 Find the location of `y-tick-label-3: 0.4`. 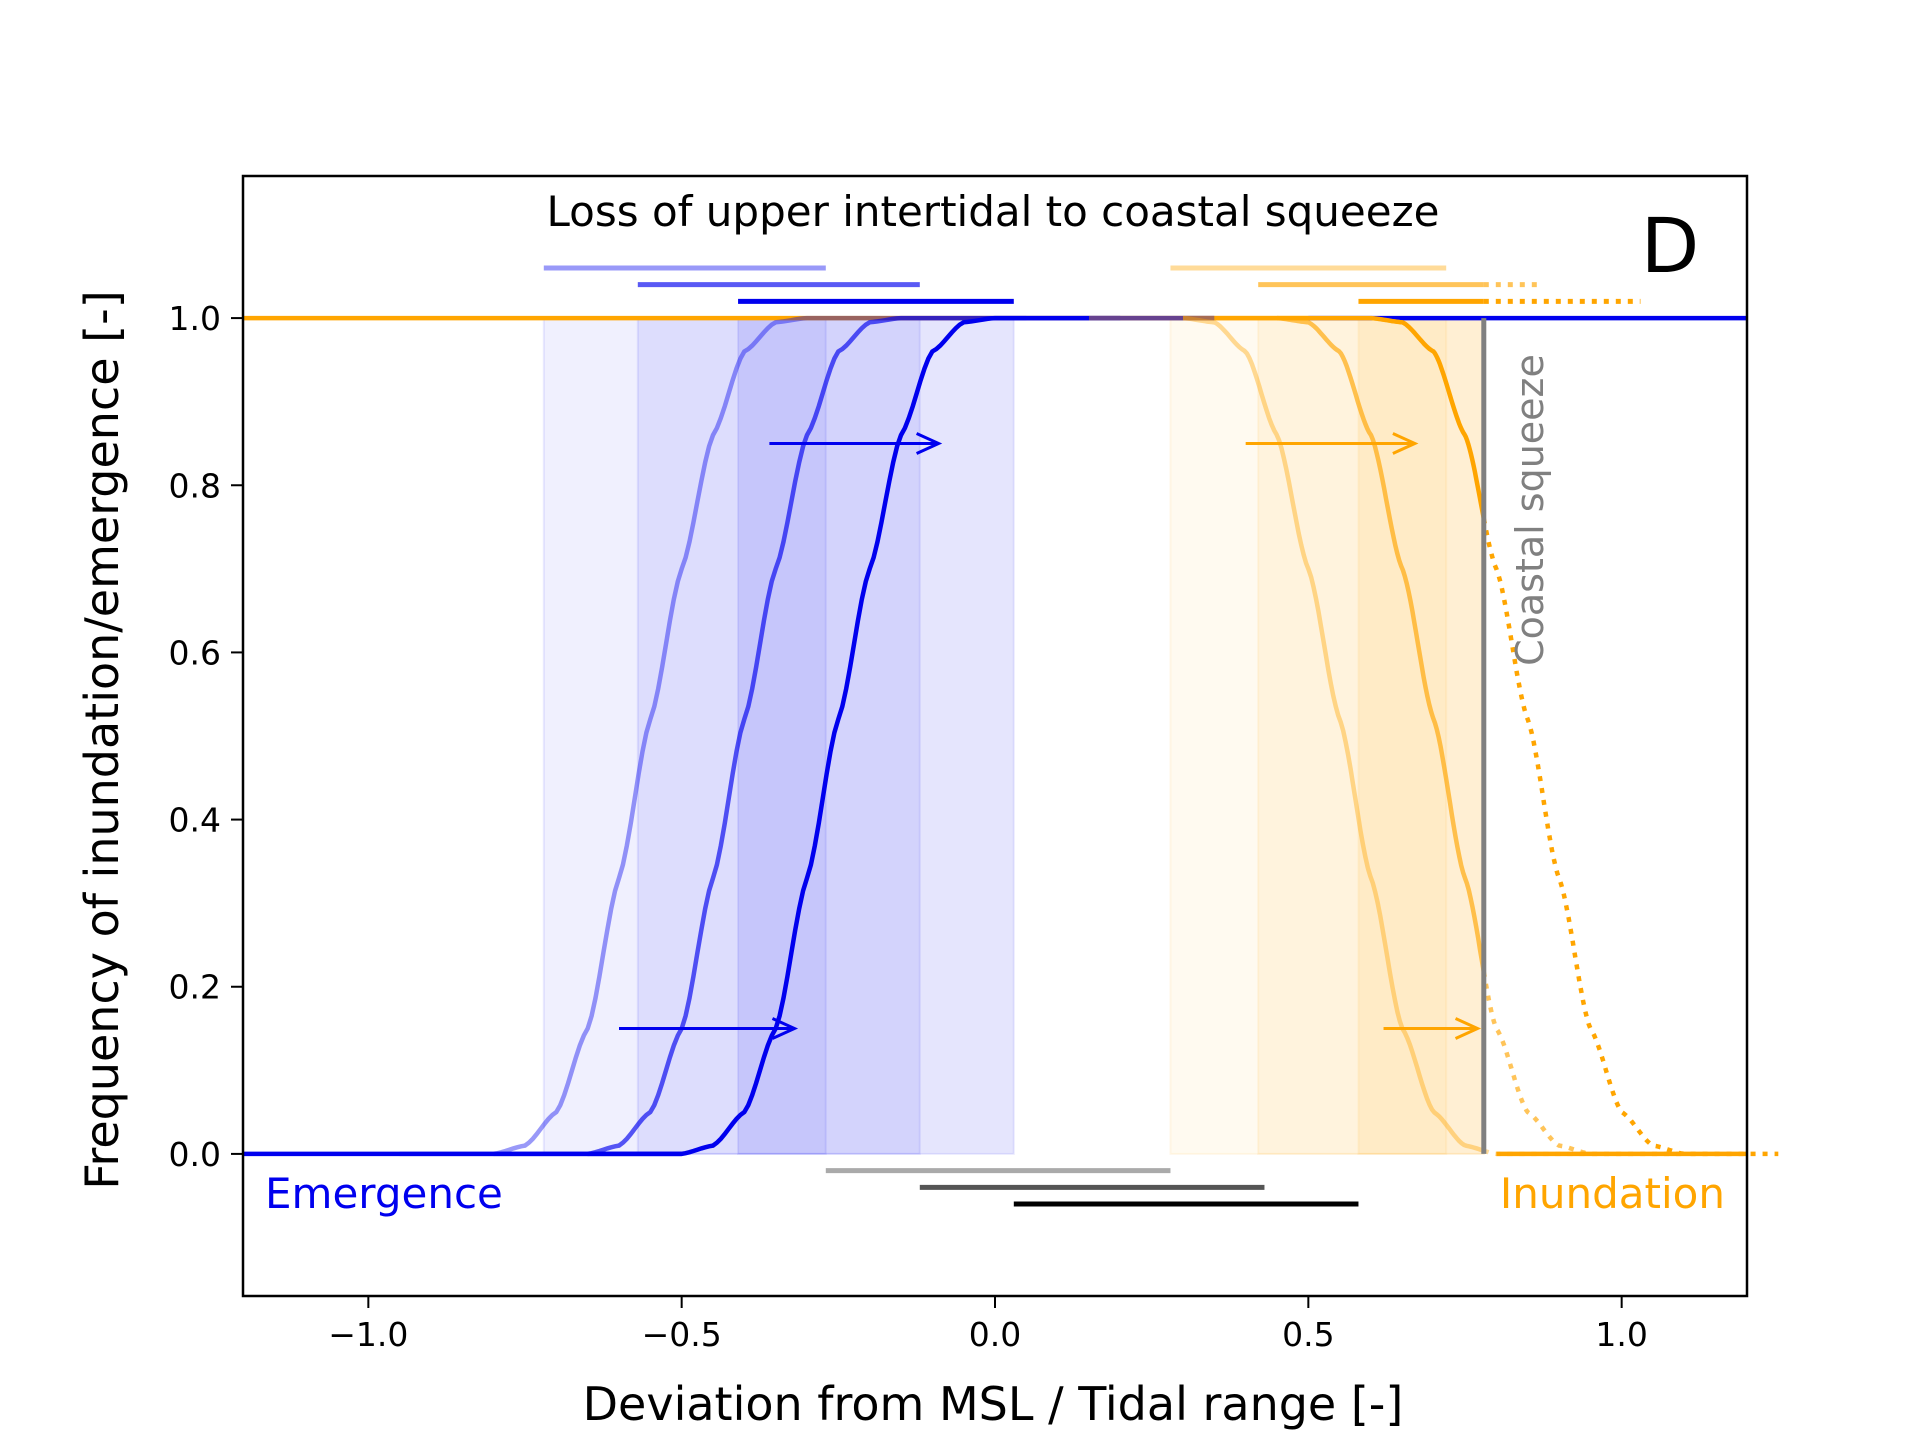

y-tick-label-3: 0.4 is located at coordinates (195, 820).